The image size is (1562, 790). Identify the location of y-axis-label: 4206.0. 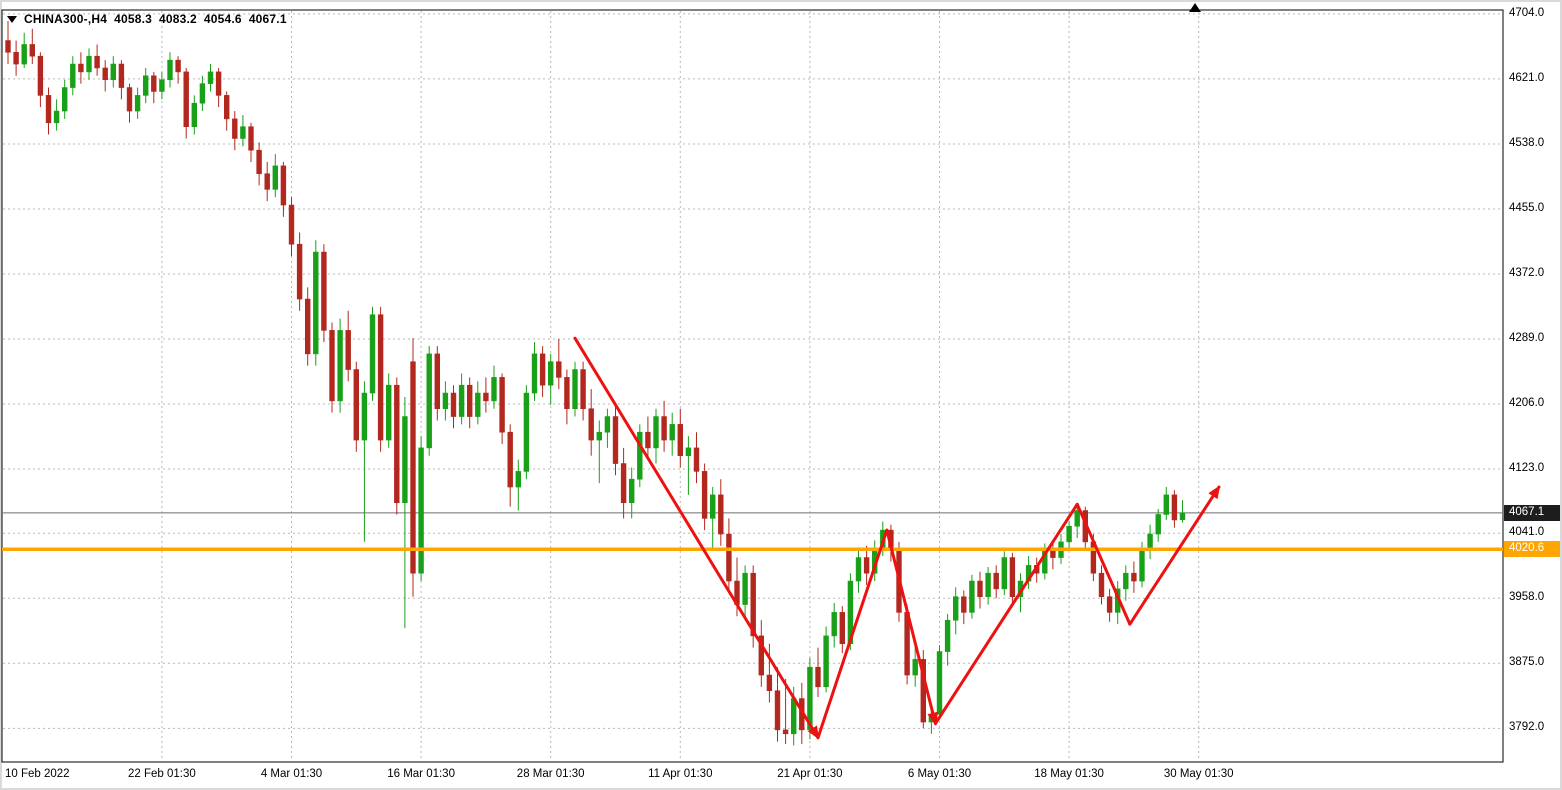
(1527, 403).